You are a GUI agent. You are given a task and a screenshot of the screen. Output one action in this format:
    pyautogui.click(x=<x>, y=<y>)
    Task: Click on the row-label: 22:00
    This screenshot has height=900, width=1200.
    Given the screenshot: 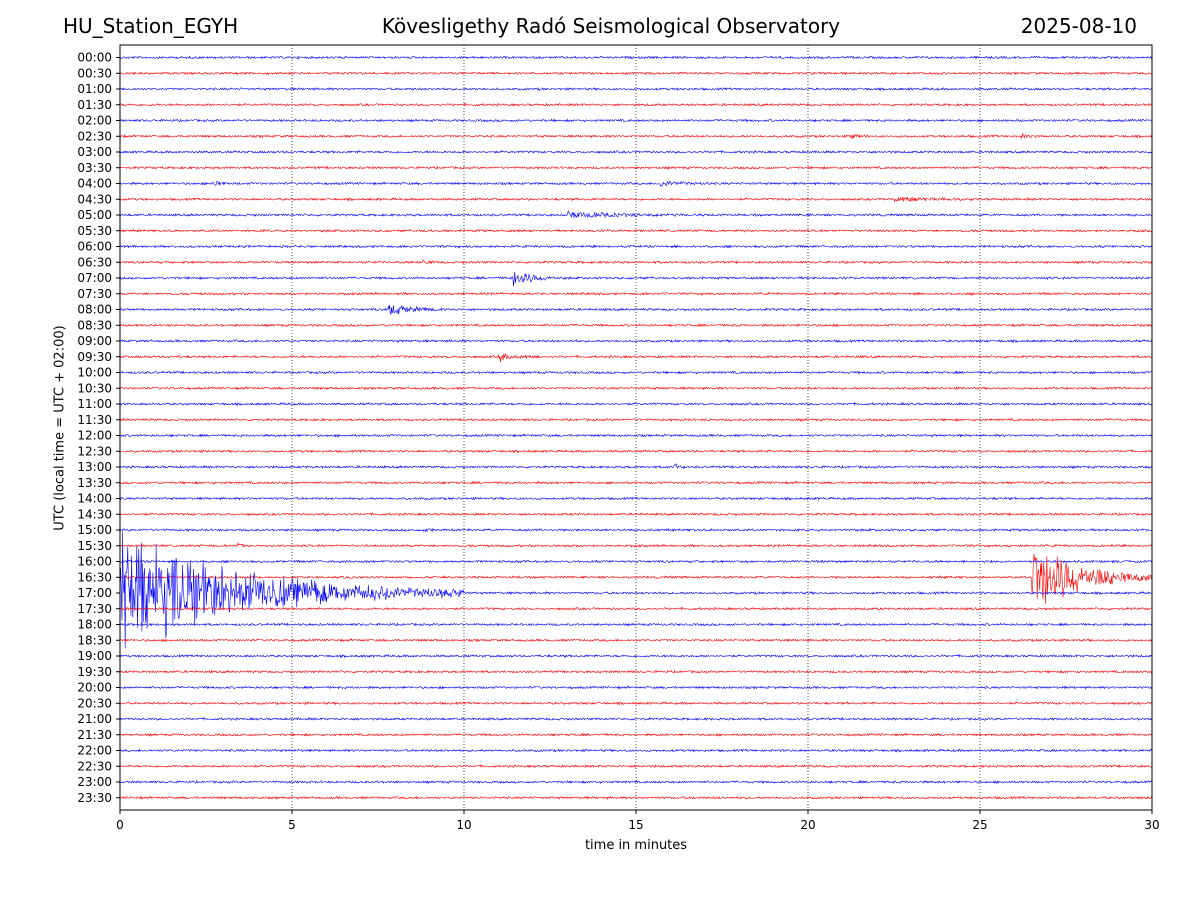 What is the action you would take?
    pyautogui.click(x=94, y=751)
    